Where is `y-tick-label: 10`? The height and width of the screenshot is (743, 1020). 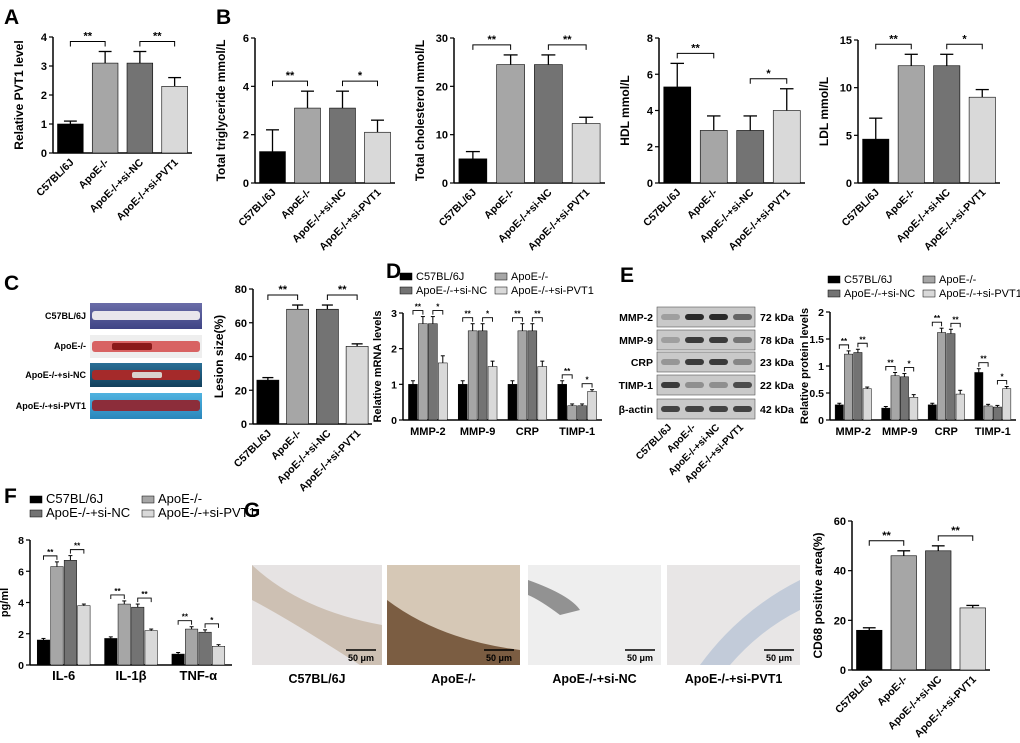 y-tick-label: 10 is located at coordinates (846, 89).